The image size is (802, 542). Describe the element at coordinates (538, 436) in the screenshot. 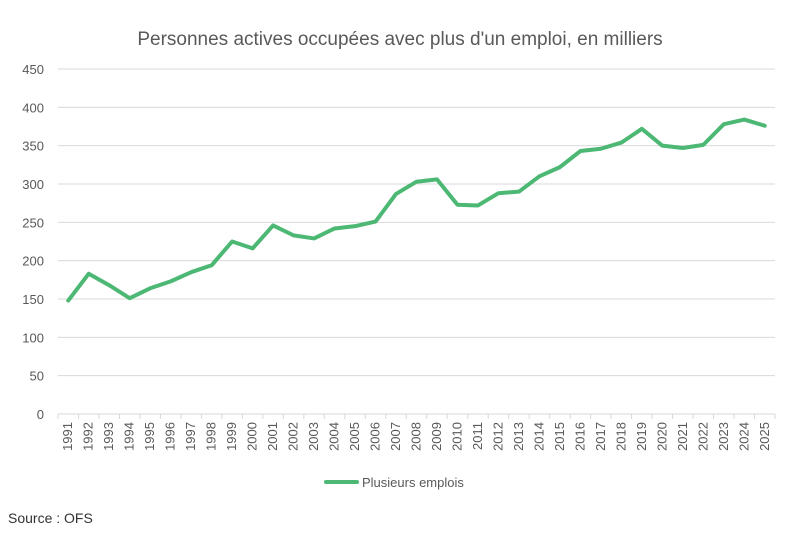

I see `x-tick-label: 2014` at that location.